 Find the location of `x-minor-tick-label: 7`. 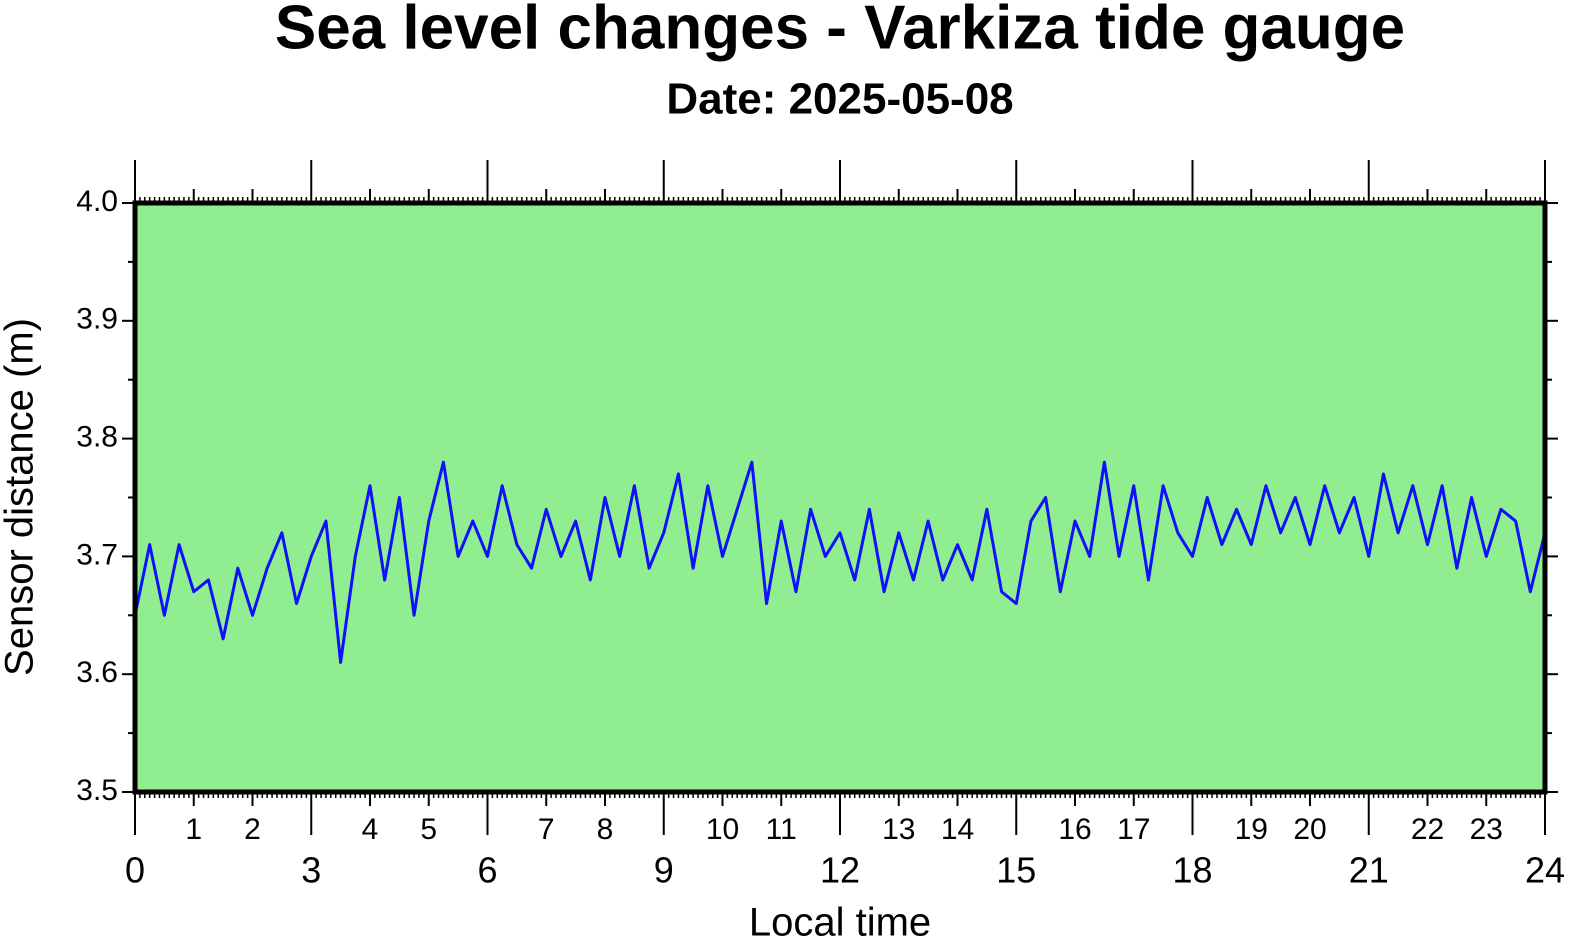

x-minor-tick-label: 7 is located at coordinates (546, 829).